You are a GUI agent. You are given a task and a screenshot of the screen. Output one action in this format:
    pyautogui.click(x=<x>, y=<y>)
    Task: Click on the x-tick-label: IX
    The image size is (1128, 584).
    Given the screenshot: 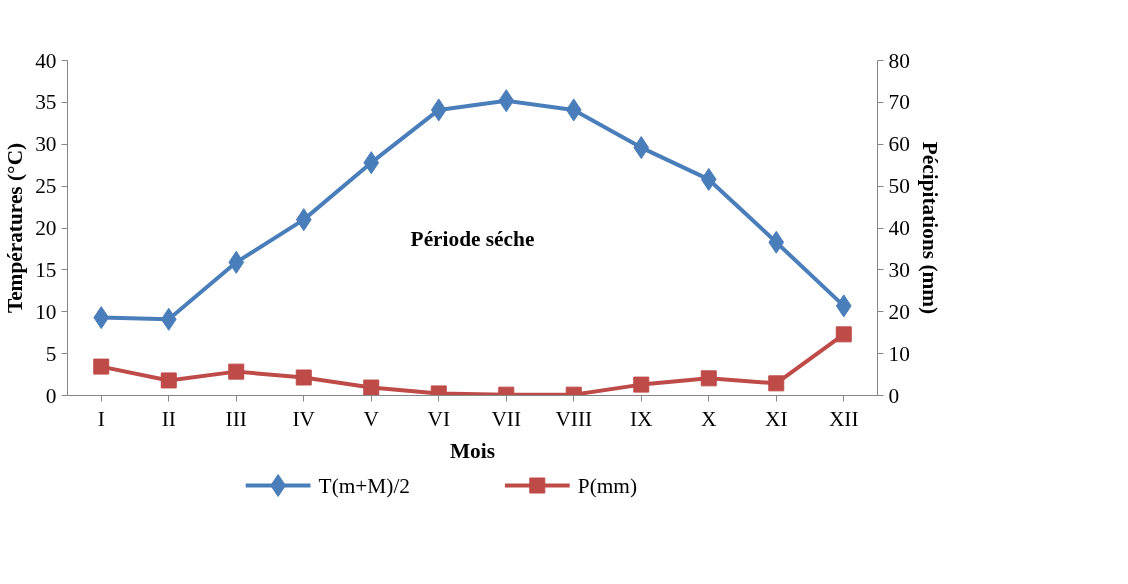 What is the action you would take?
    pyautogui.click(x=642, y=418)
    